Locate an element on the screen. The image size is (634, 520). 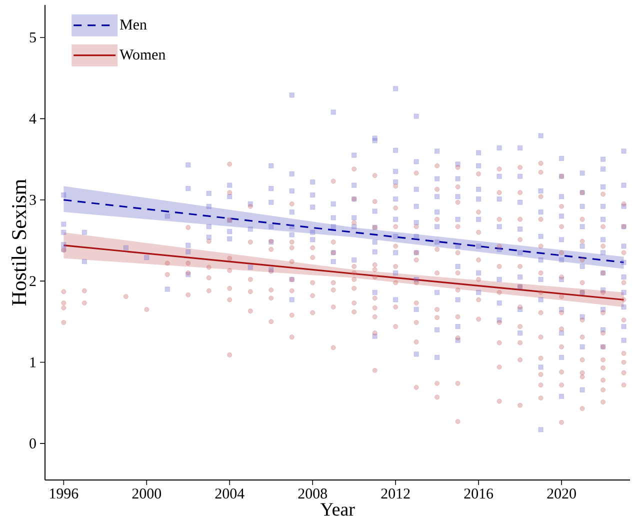
legend-label: Women is located at coordinates (143, 55).